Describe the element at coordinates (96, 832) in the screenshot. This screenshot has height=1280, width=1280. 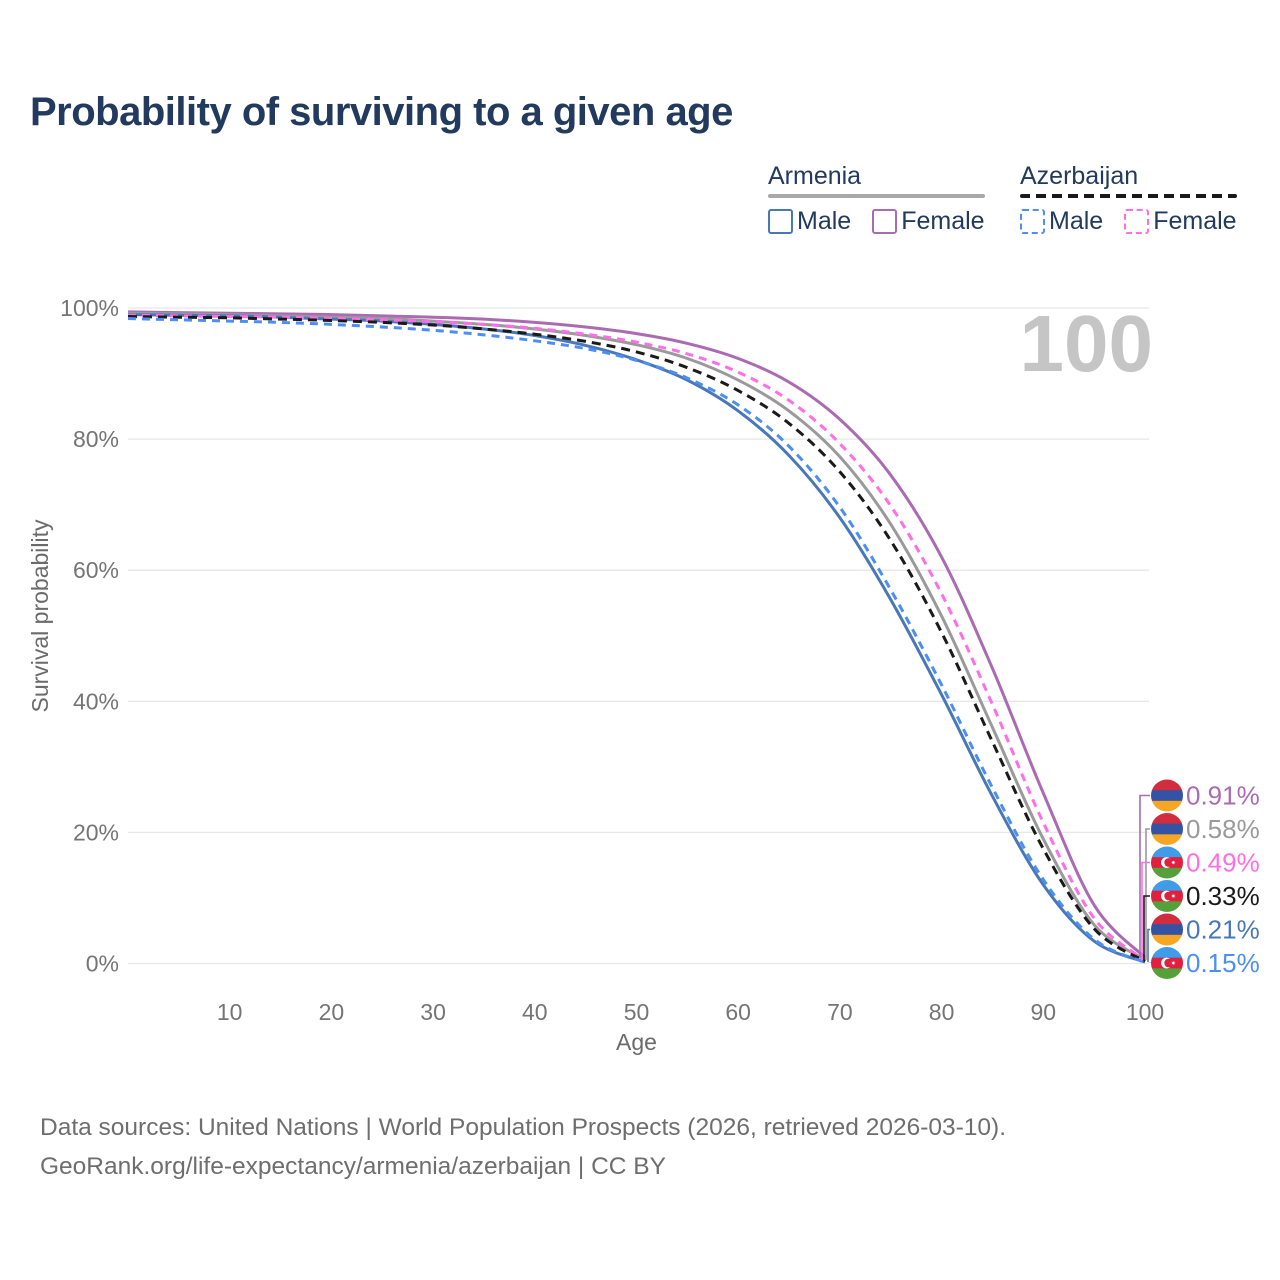
I see `y-tick-label: 20%` at that location.